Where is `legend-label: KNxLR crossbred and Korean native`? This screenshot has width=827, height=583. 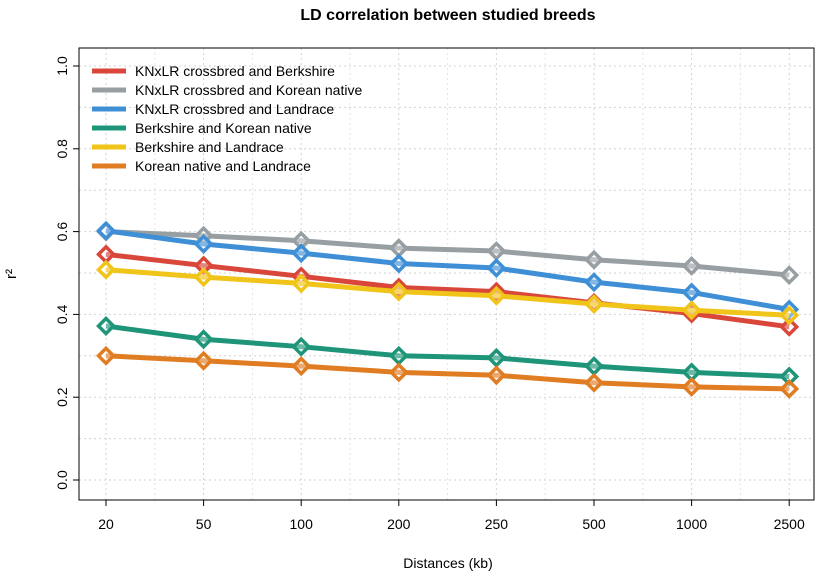
legend-label: KNxLR crossbred and Korean native is located at coordinates (248, 90).